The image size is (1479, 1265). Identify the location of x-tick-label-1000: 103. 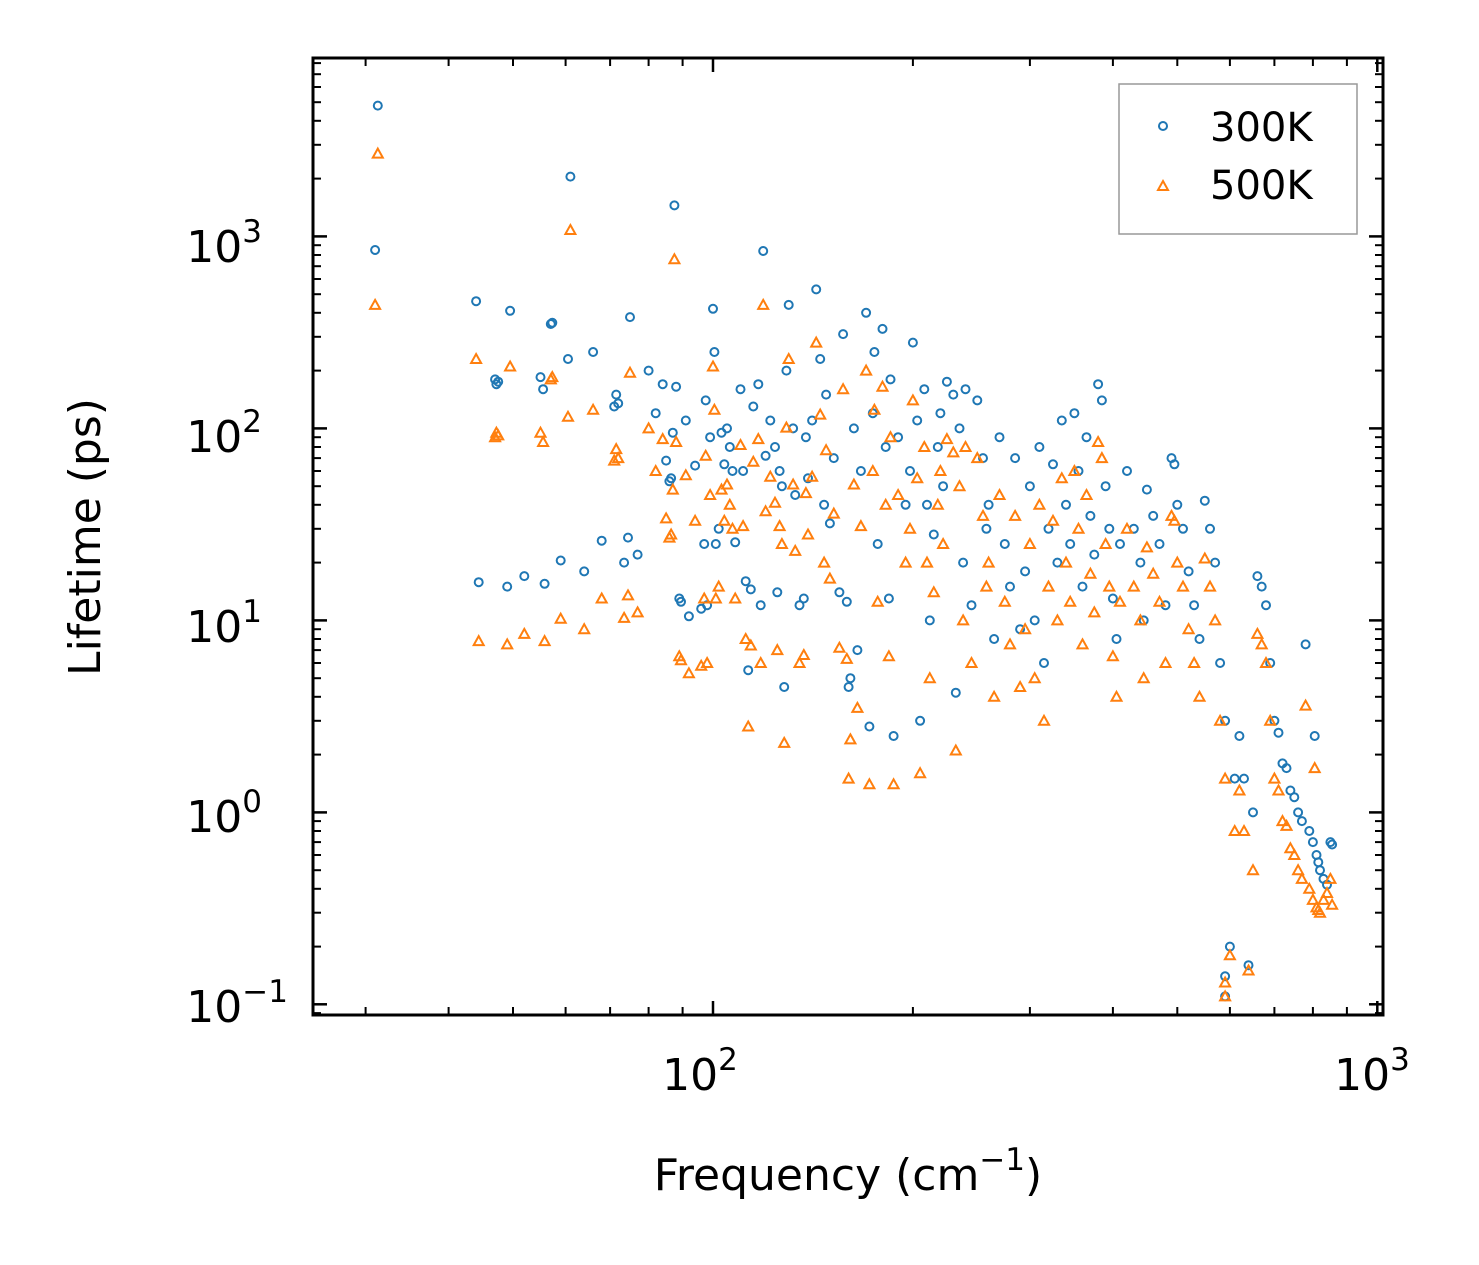
(1372, 1071).